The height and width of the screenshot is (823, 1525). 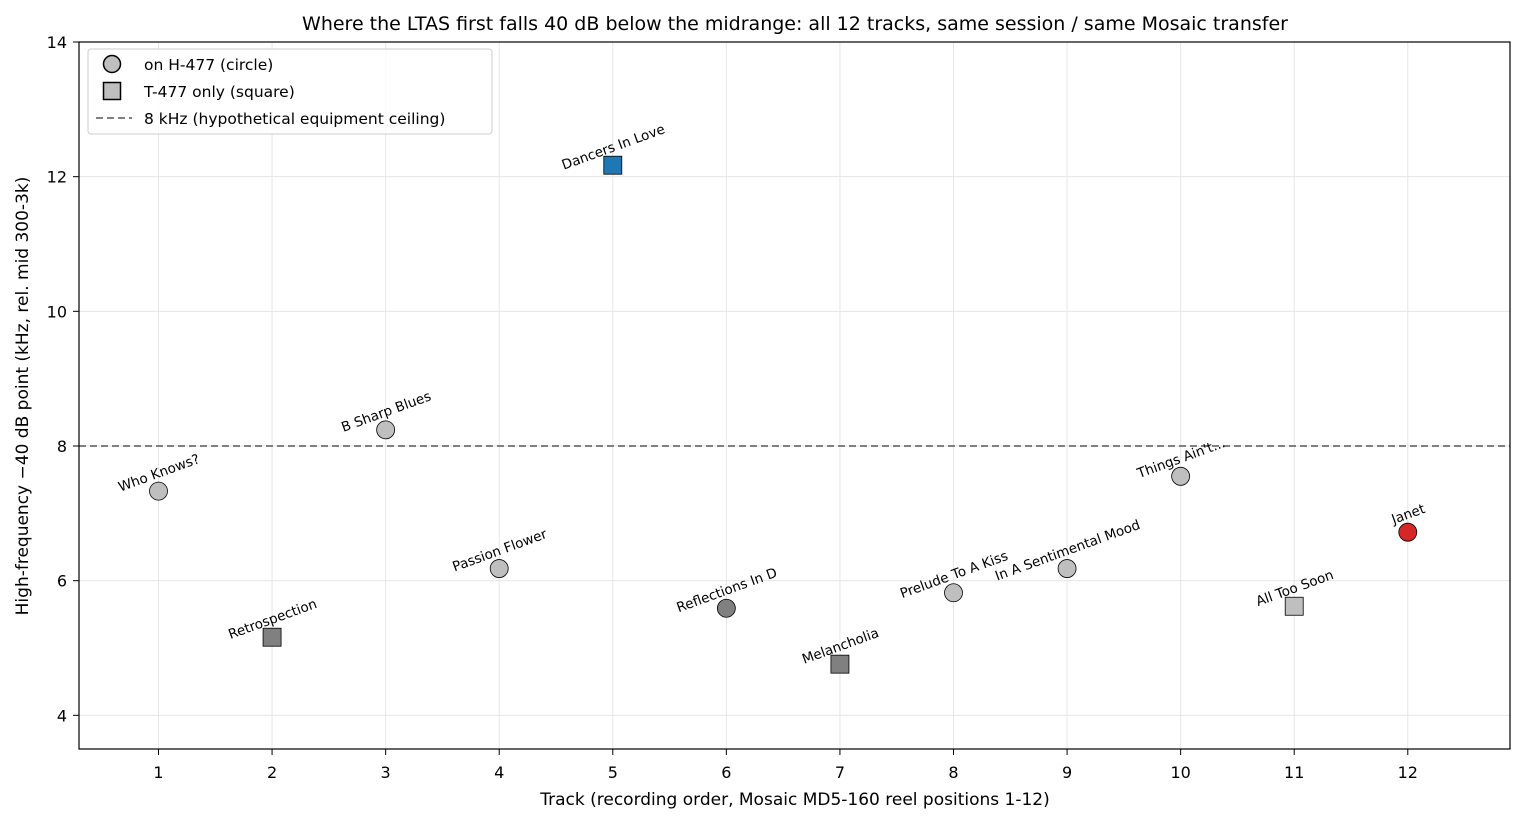 I want to click on x-tick-label: 11, so click(x=1294, y=772).